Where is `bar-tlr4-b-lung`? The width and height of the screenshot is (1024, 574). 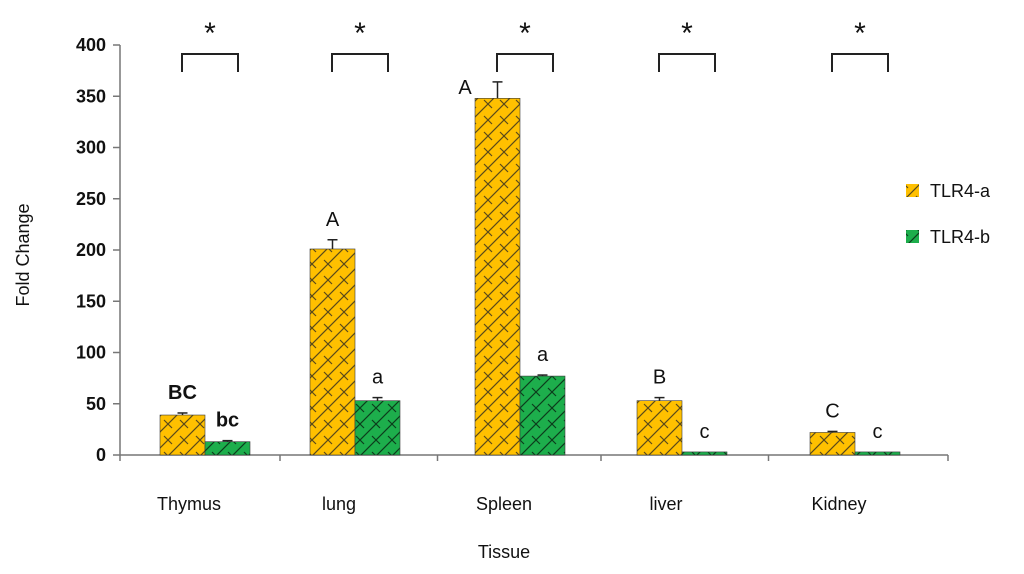
bar-tlr4-b-lung is located at coordinates (377, 428).